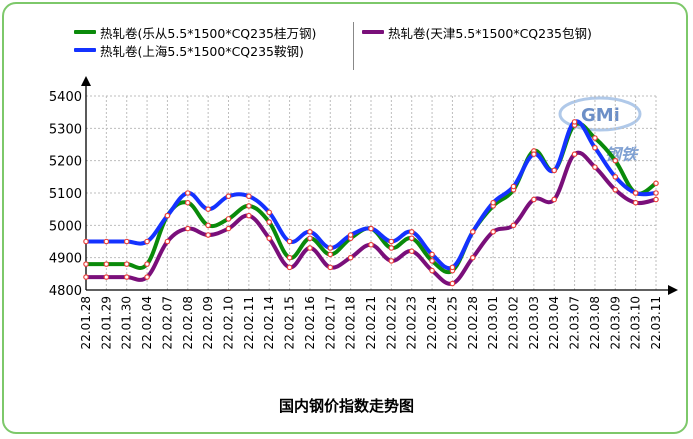 This screenshot has width=693, height=439. What do you see at coordinates (65, 291) in the screenshot?
I see `y-tick-label-4800: 4800` at bounding box center [65, 291].